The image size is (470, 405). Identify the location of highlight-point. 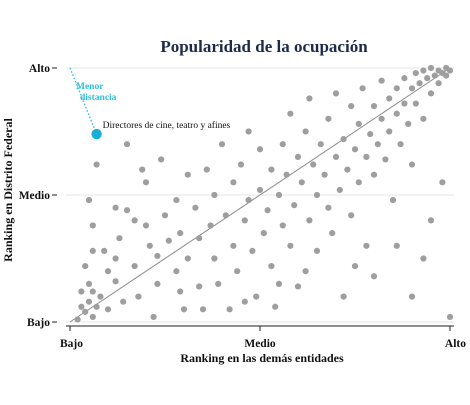
(96, 134).